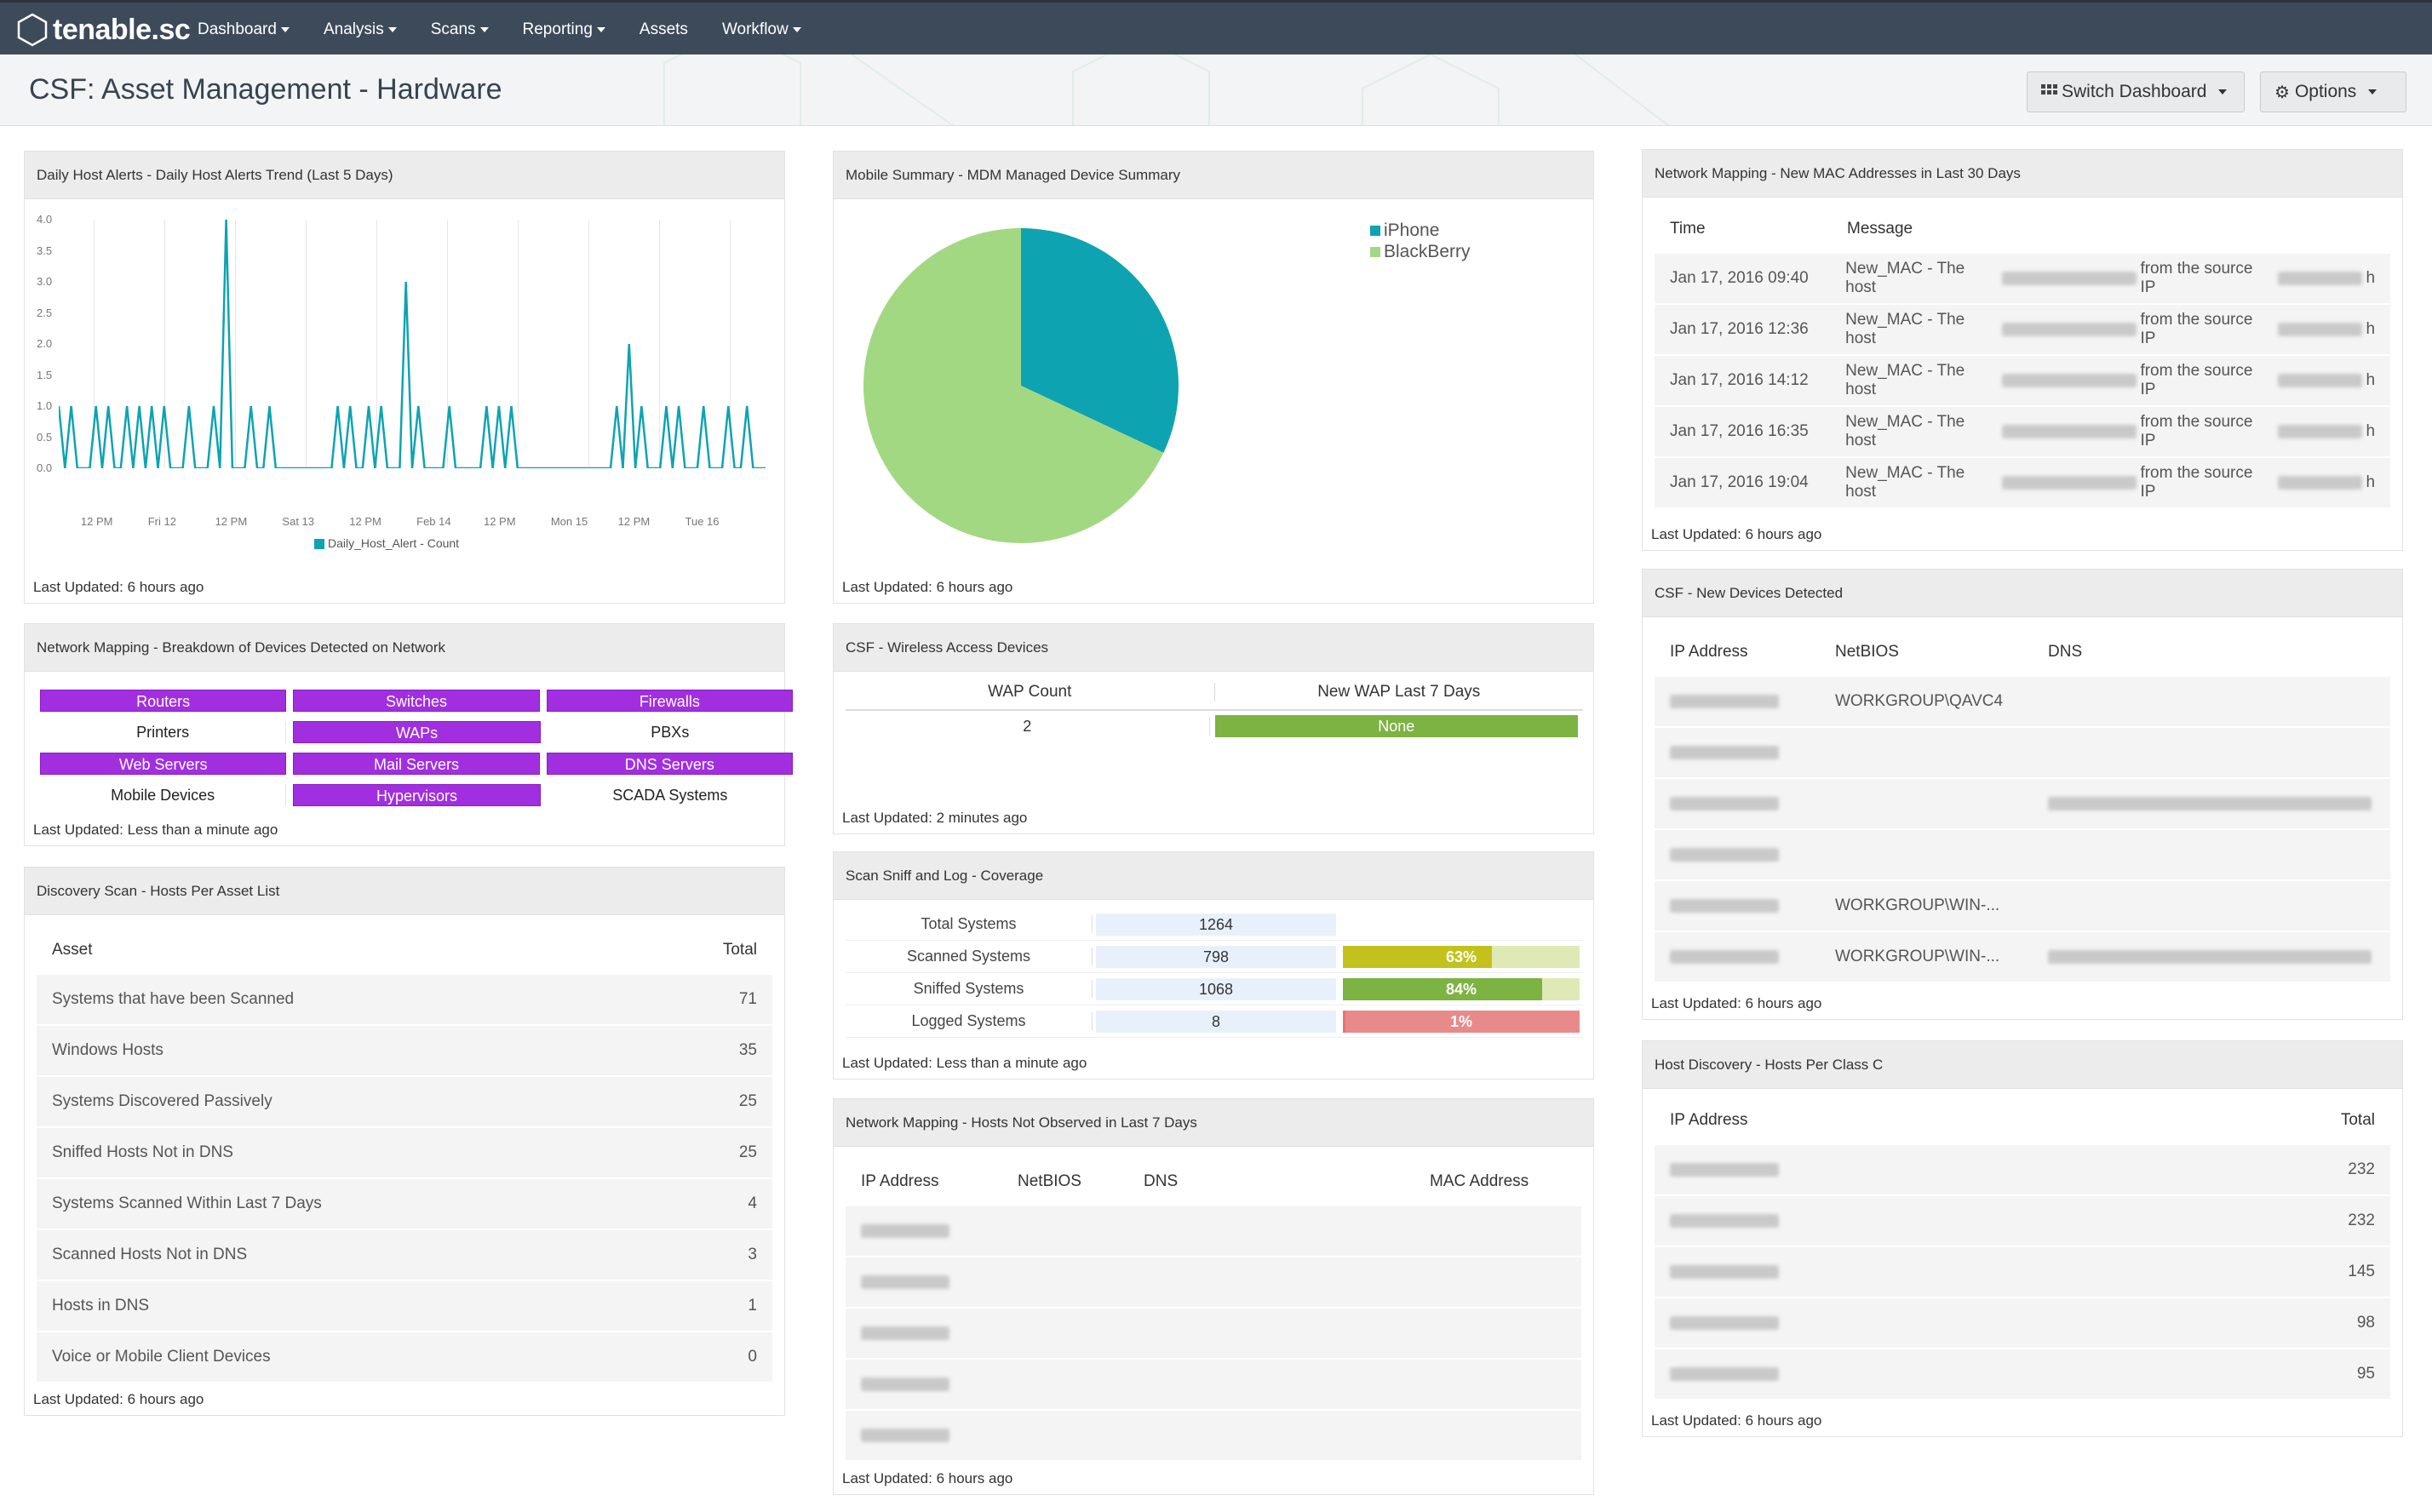 The height and width of the screenshot is (1512, 2432). What do you see at coordinates (360, 29) in the screenshot?
I see `nav-analysis: Analysis` at bounding box center [360, 29].